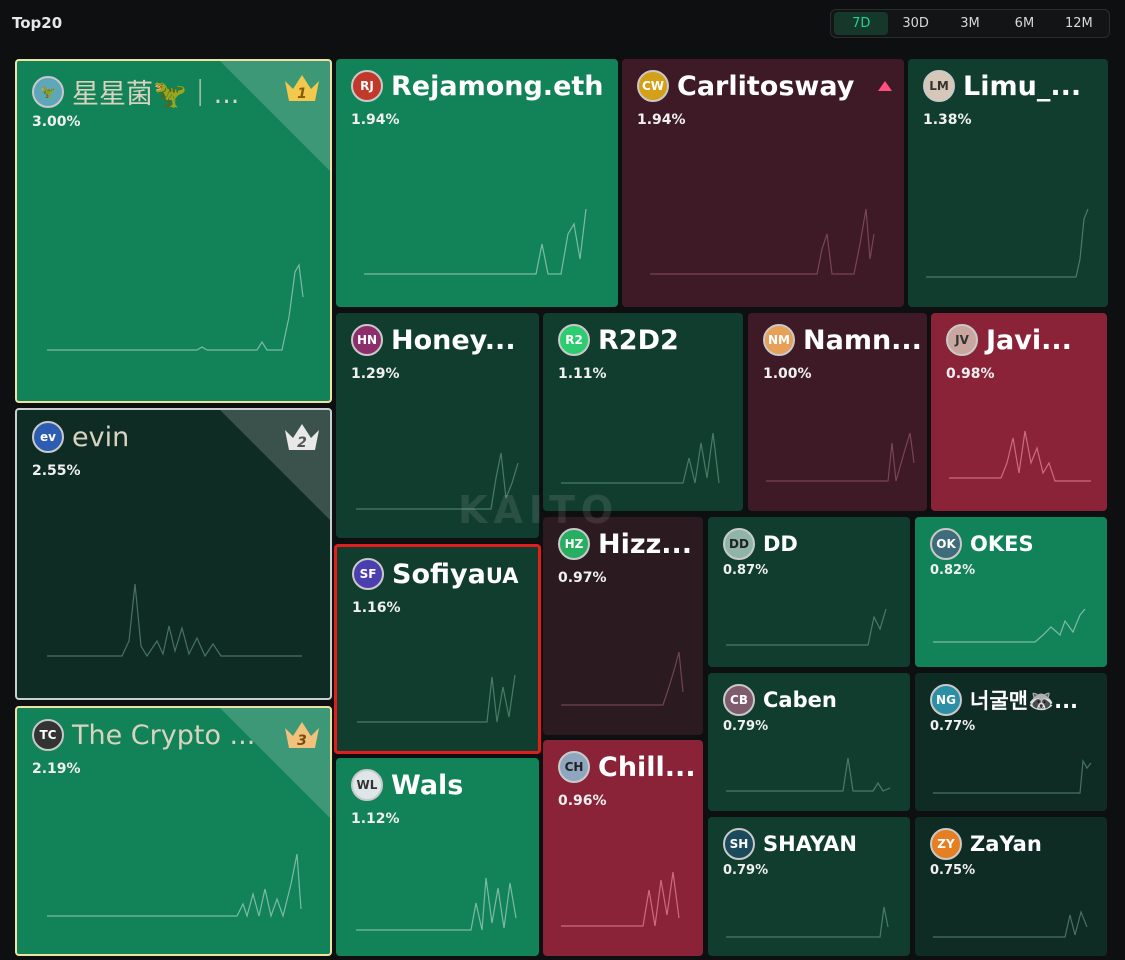 Image resolution: width=1125 pixels, height=960 pixels. I want to click on mindshare-percent: 0.98%, so click(970, 374).